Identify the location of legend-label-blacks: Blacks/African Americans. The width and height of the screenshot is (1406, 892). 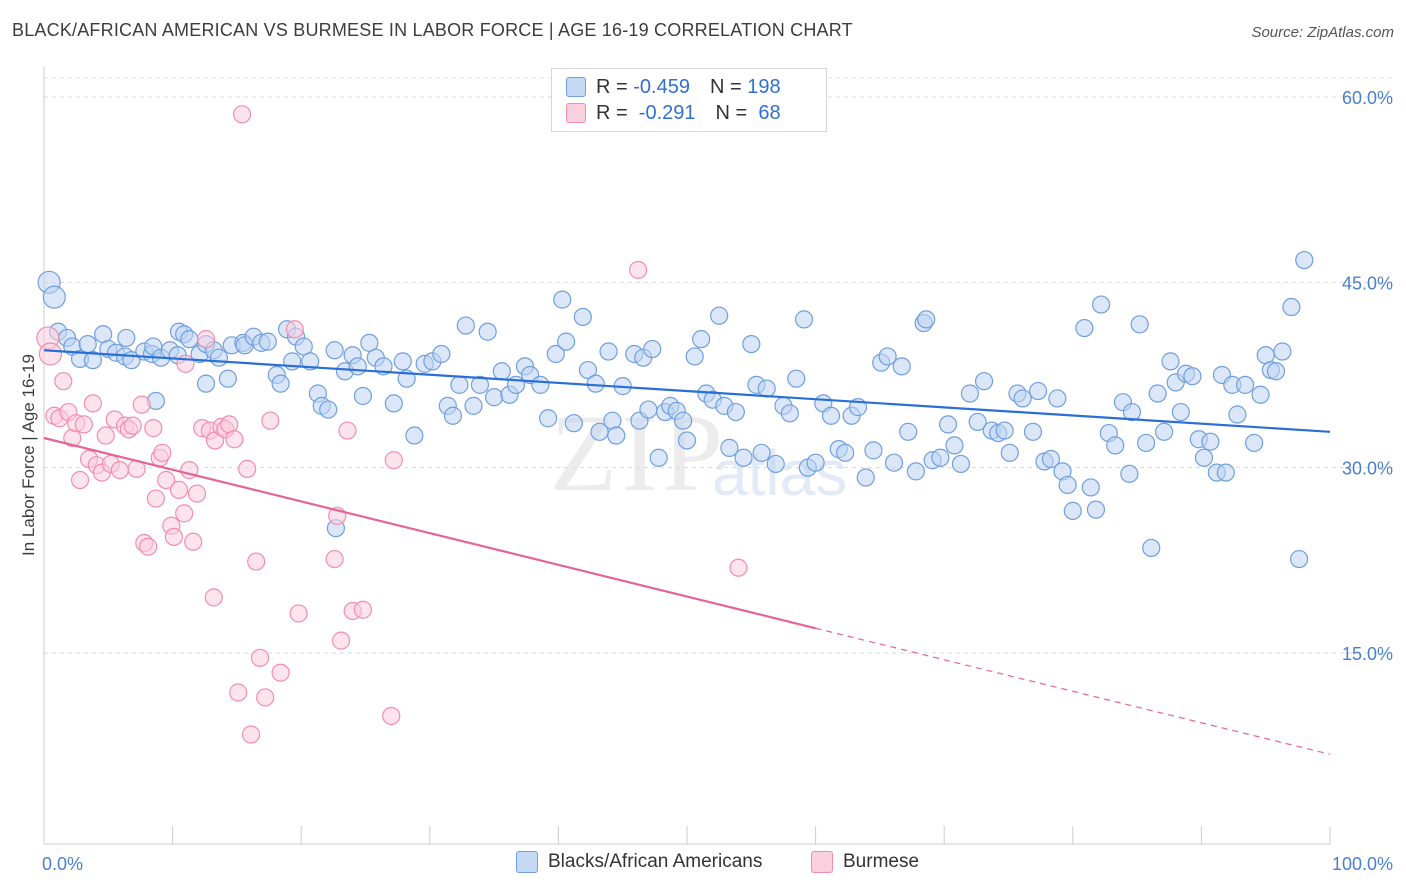
(655, 861).